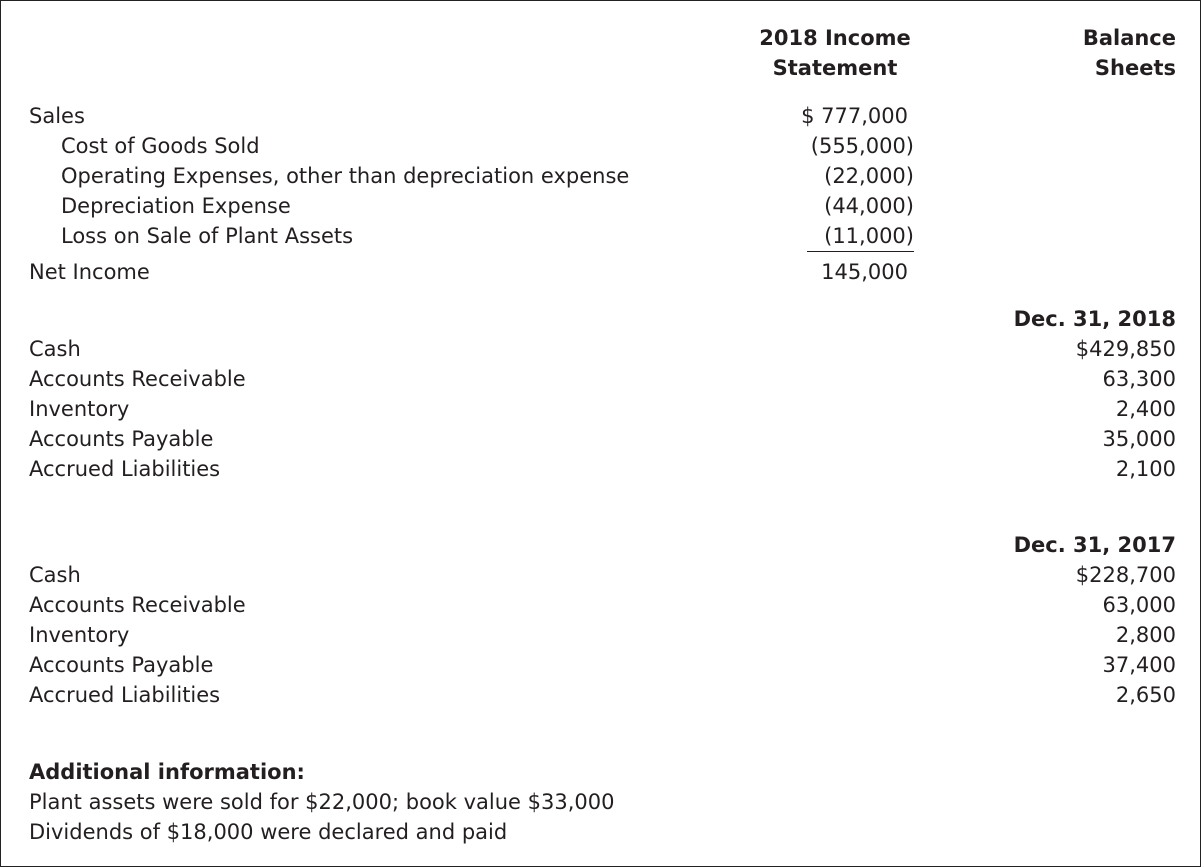  What do you see at coordinates (1145, 695) in the screenshot?
I see `amount: 2,650` at bounding box center [1145, 695].